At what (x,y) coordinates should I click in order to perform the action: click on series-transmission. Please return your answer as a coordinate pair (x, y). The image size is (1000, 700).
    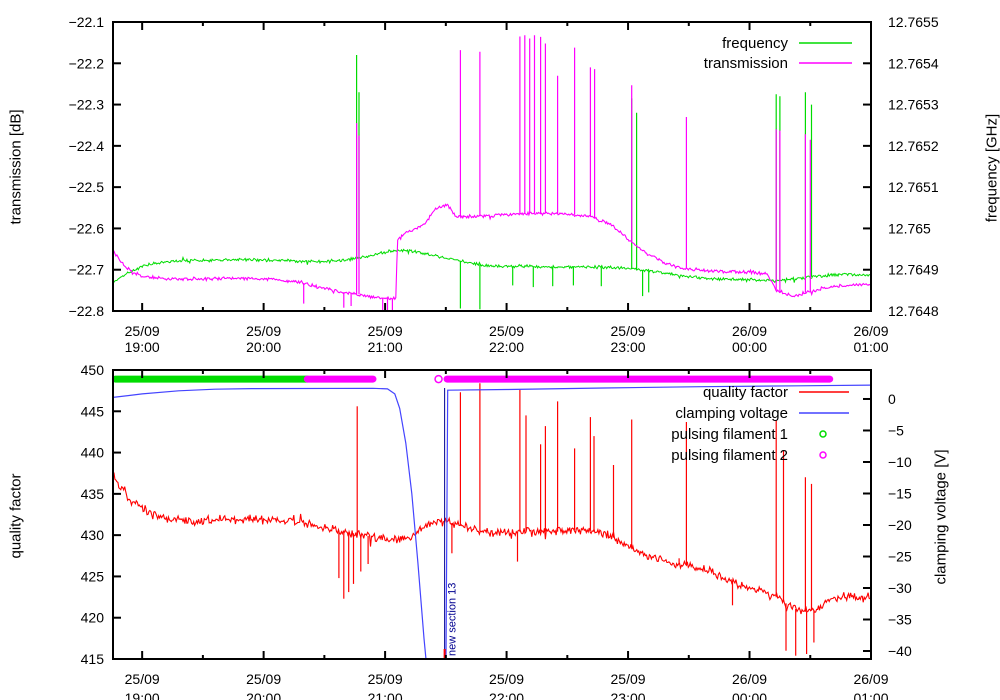
    Looking at the image, I should click on (492, 252).